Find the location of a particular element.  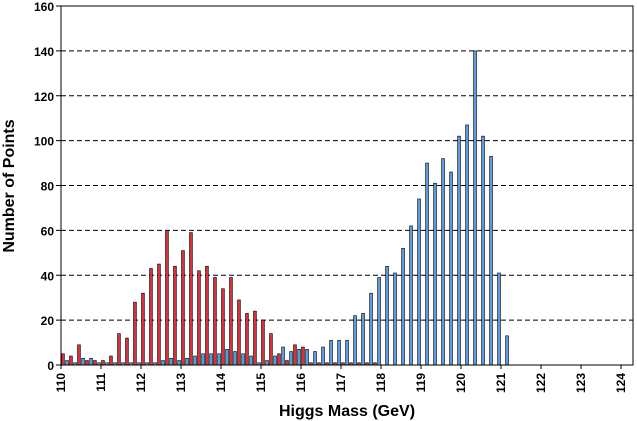

y-tick-label: 100 is located at coordinates (44, 142).